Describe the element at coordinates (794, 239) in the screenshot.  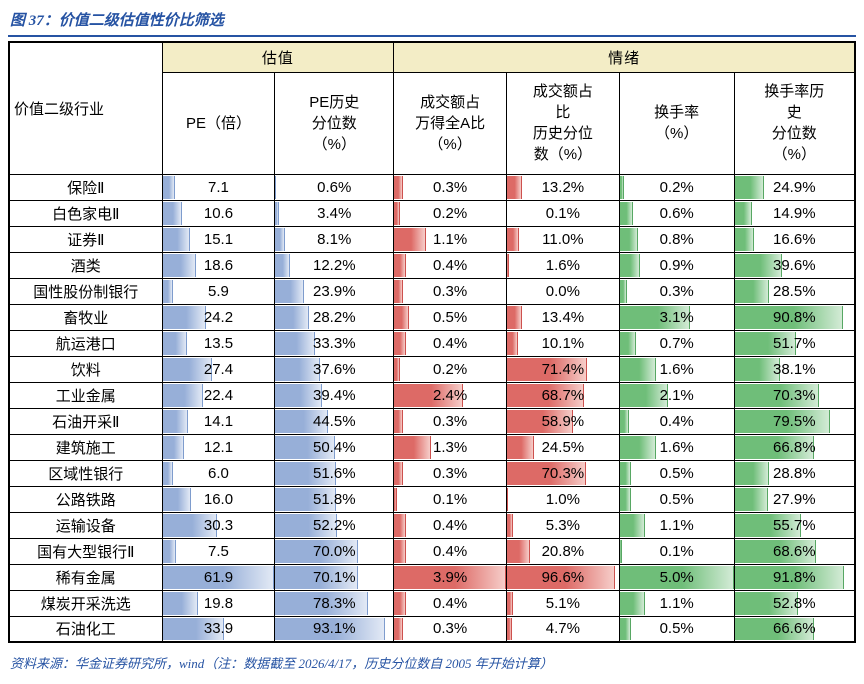
I see `value-text: 16.6%` at that location.